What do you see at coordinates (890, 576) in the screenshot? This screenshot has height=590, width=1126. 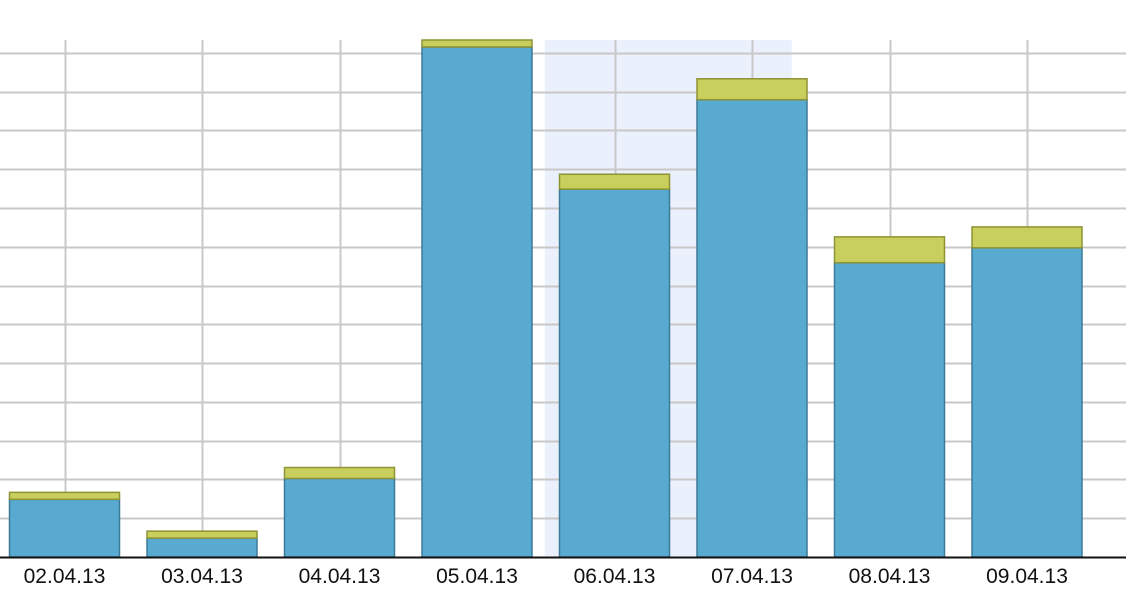 I see `x-tick-label: 08.04.13` at bounding box center [890, 576].